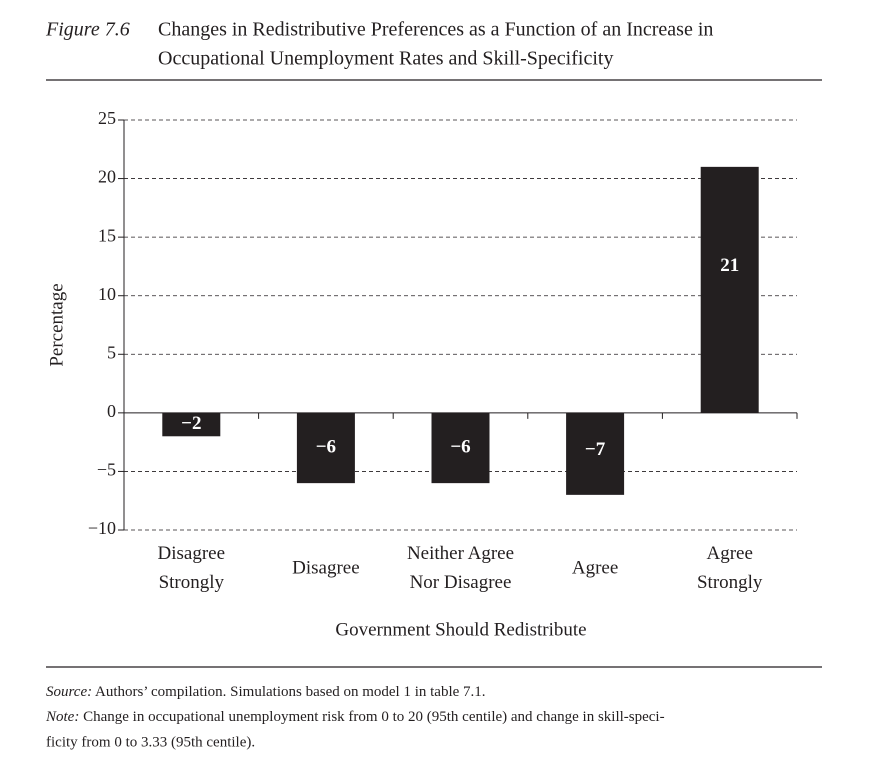  Describe the element at coordinates (69, 692) in the screenshot. I see `source-label: Source:` at that location.